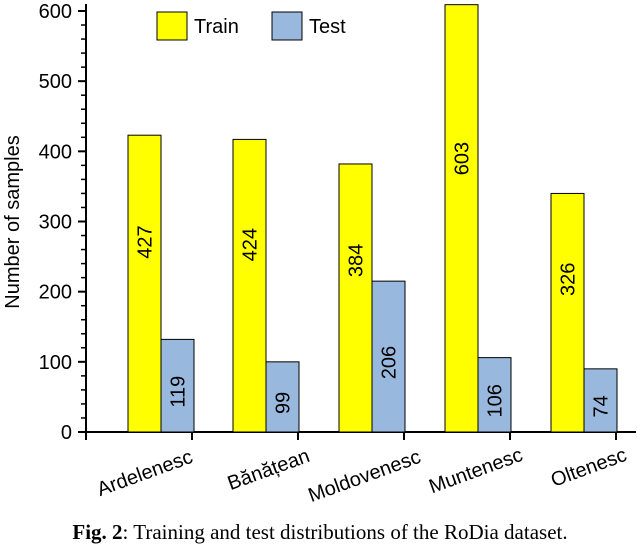  What do you see at coordinates (55, 363) in the screenshot?
I see `y-tick-label: 100` at bounding box center [55, 363].